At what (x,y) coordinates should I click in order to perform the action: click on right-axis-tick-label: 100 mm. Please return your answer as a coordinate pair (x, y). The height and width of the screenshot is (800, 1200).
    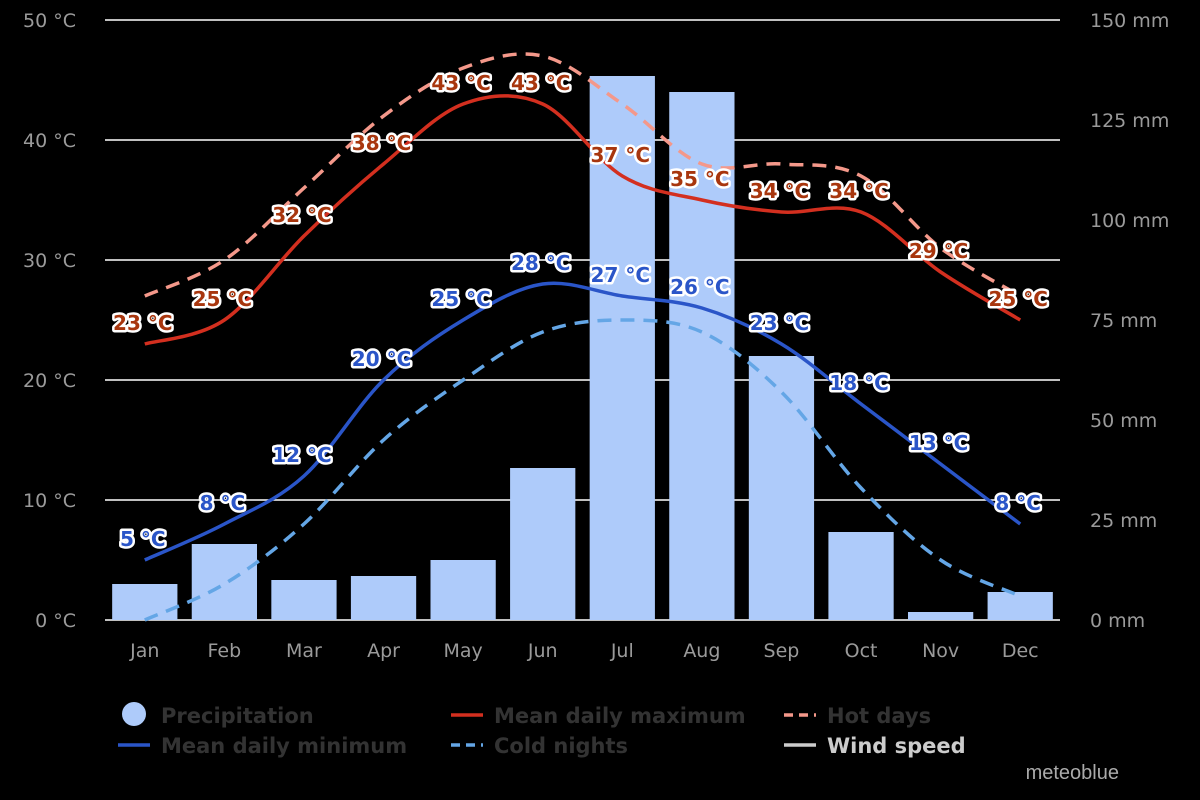
    Looking at the image, I should click on (1129, 221).